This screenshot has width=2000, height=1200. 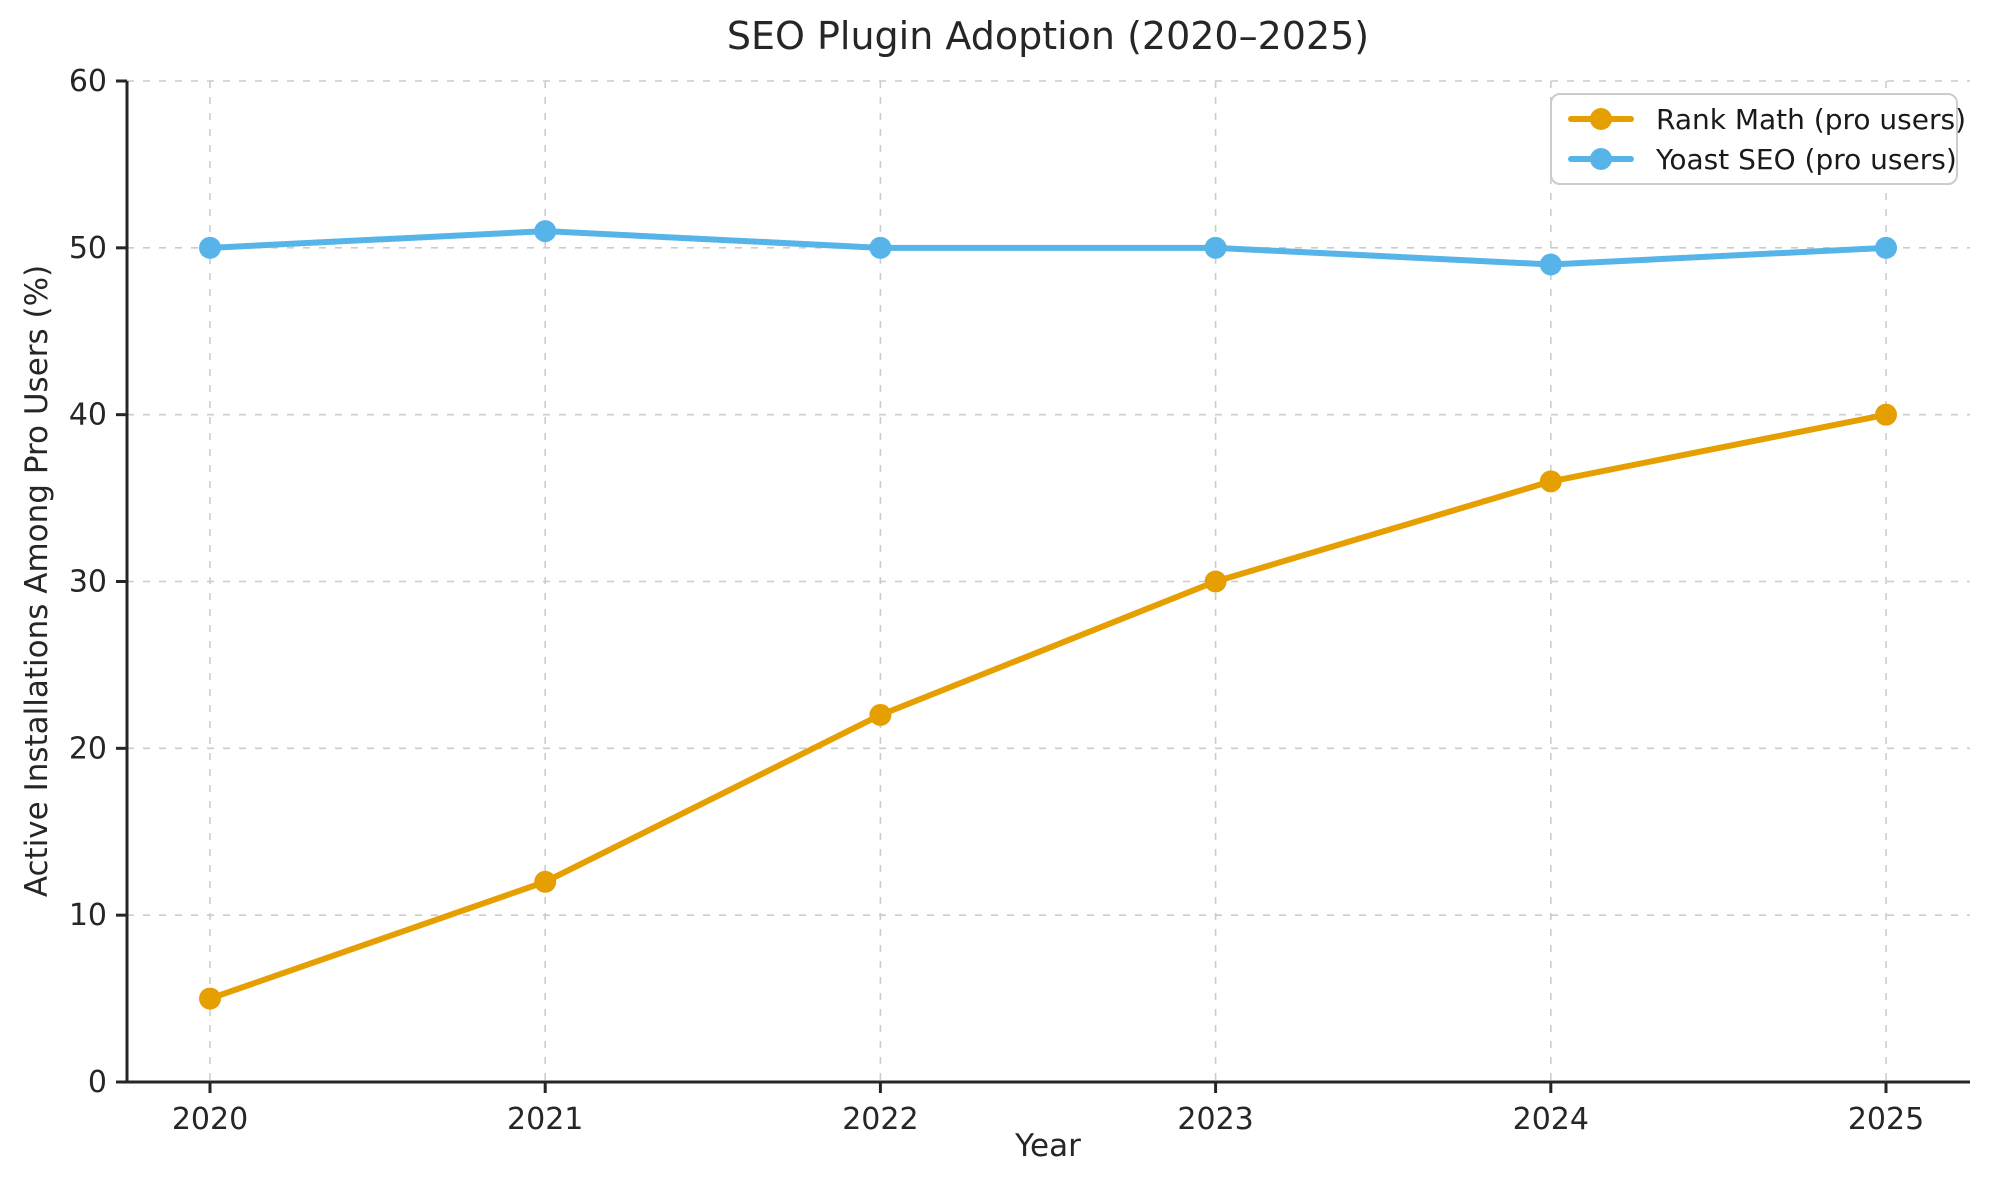 What do you see at coordinates (1811, 119) in the screenshot?
I see `legend-label-rank-math: Rank Math (pro users)` at bounding box center [1811, 119].